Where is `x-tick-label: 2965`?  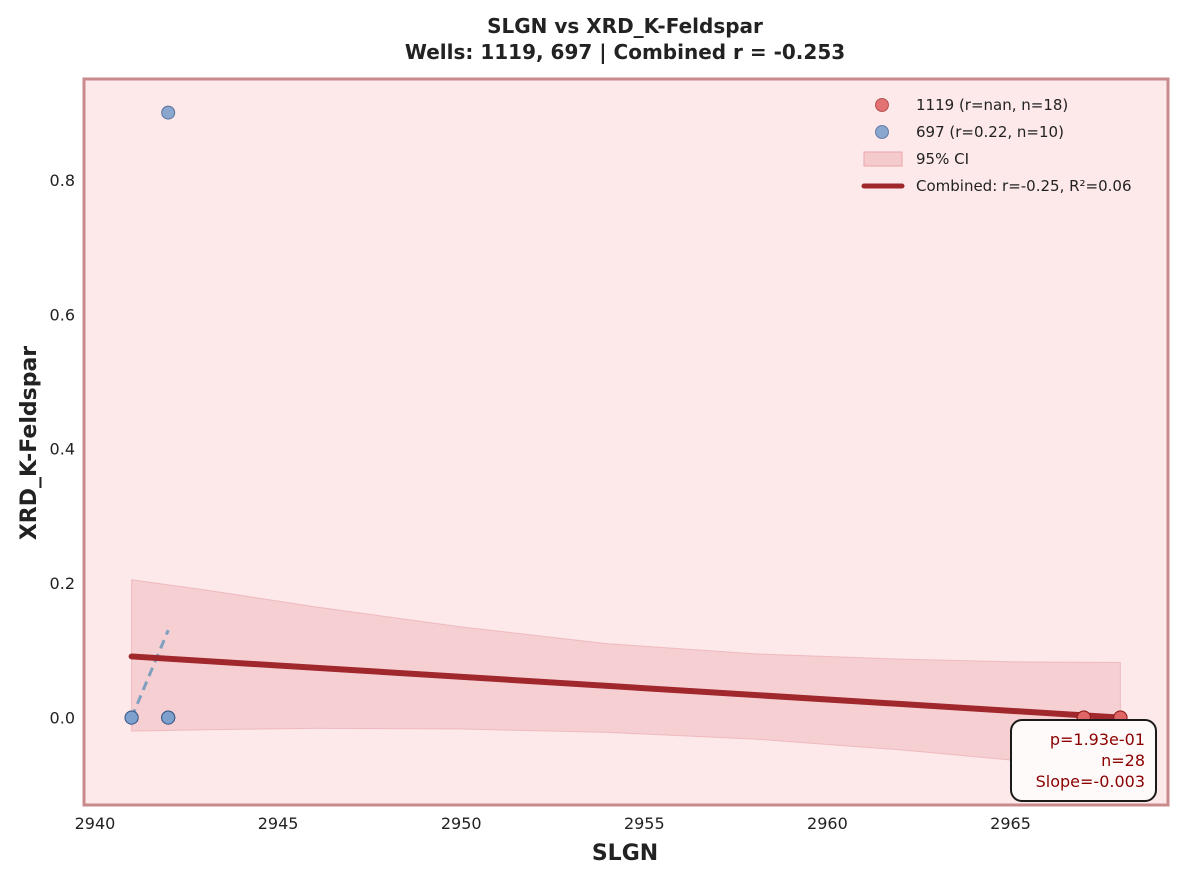
x-tick-label: 2965 is located at coordinates (1010, 823).